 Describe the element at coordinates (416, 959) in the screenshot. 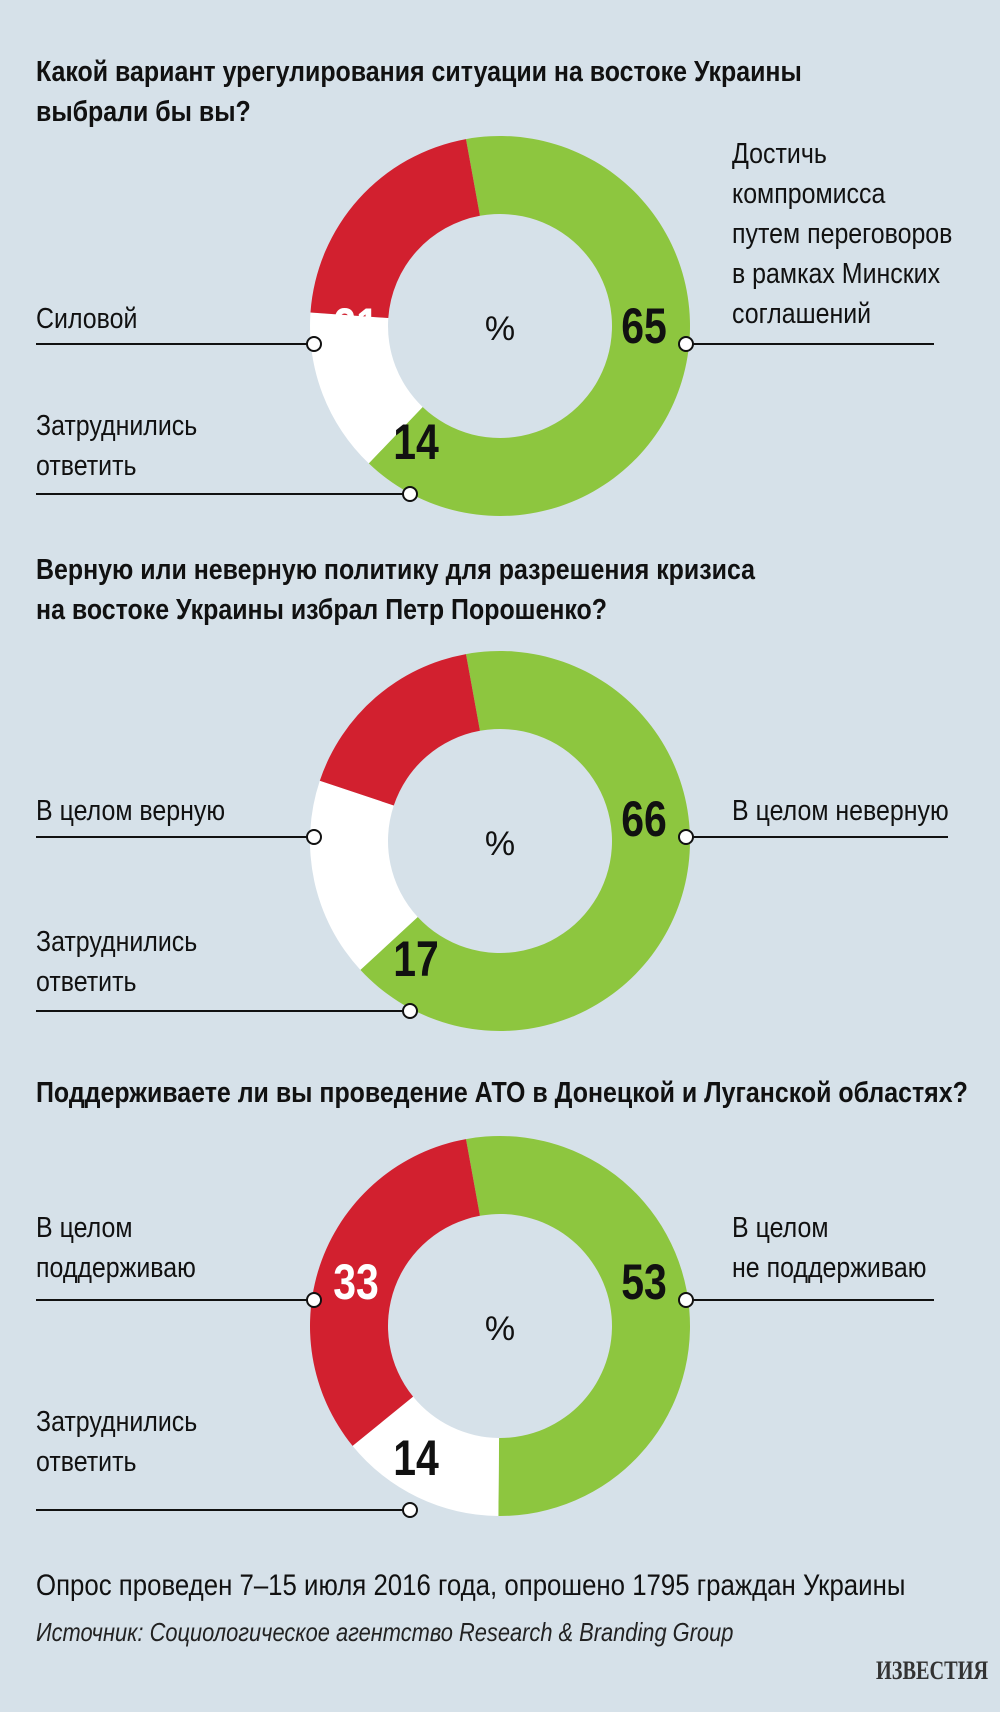

I see `white-value-label: 17` at that location.